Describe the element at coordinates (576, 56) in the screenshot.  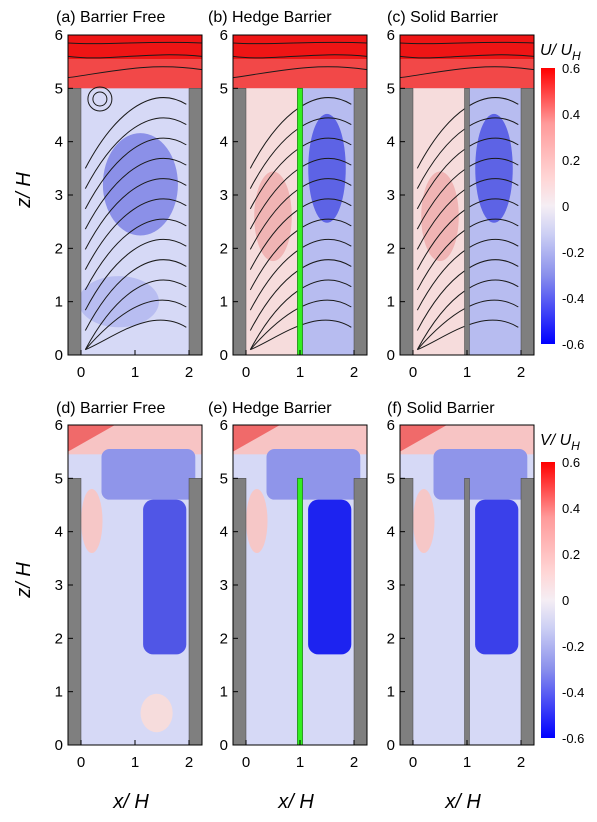
I see `colorbar-top-label-sub: H` at that location.